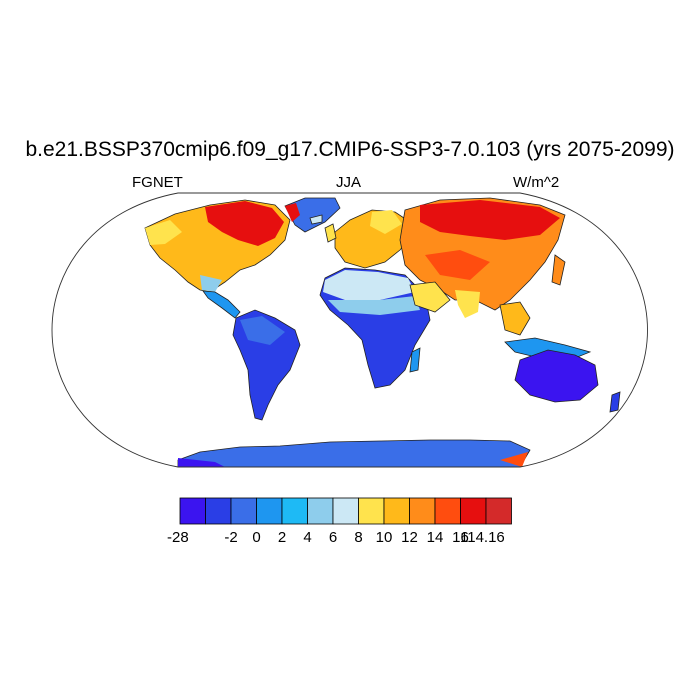 The image size is (700, 700). I want to click on alaska, so click(163, 232).